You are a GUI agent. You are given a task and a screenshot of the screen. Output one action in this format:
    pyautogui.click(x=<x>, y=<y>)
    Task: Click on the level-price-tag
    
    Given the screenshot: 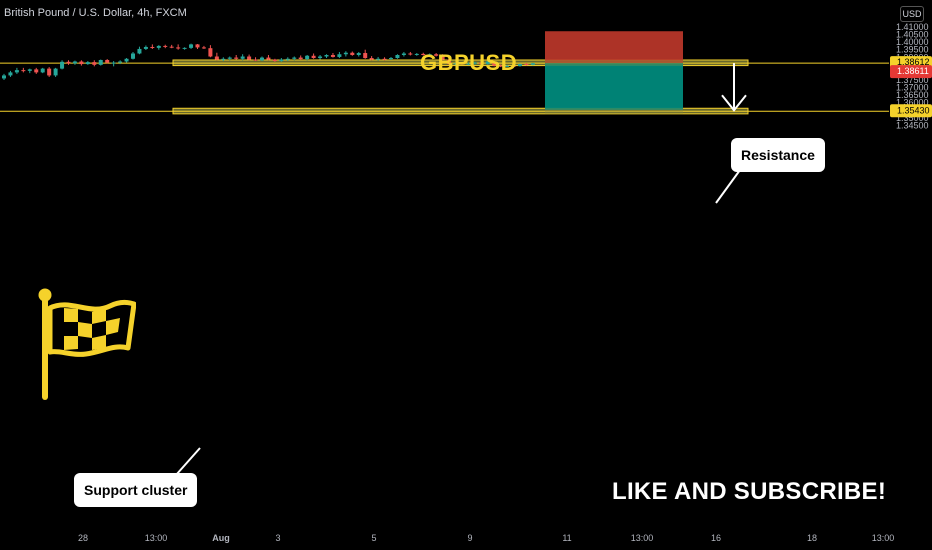 What is the action you would take?
    pyautogui.click(x=911, y=111)
    